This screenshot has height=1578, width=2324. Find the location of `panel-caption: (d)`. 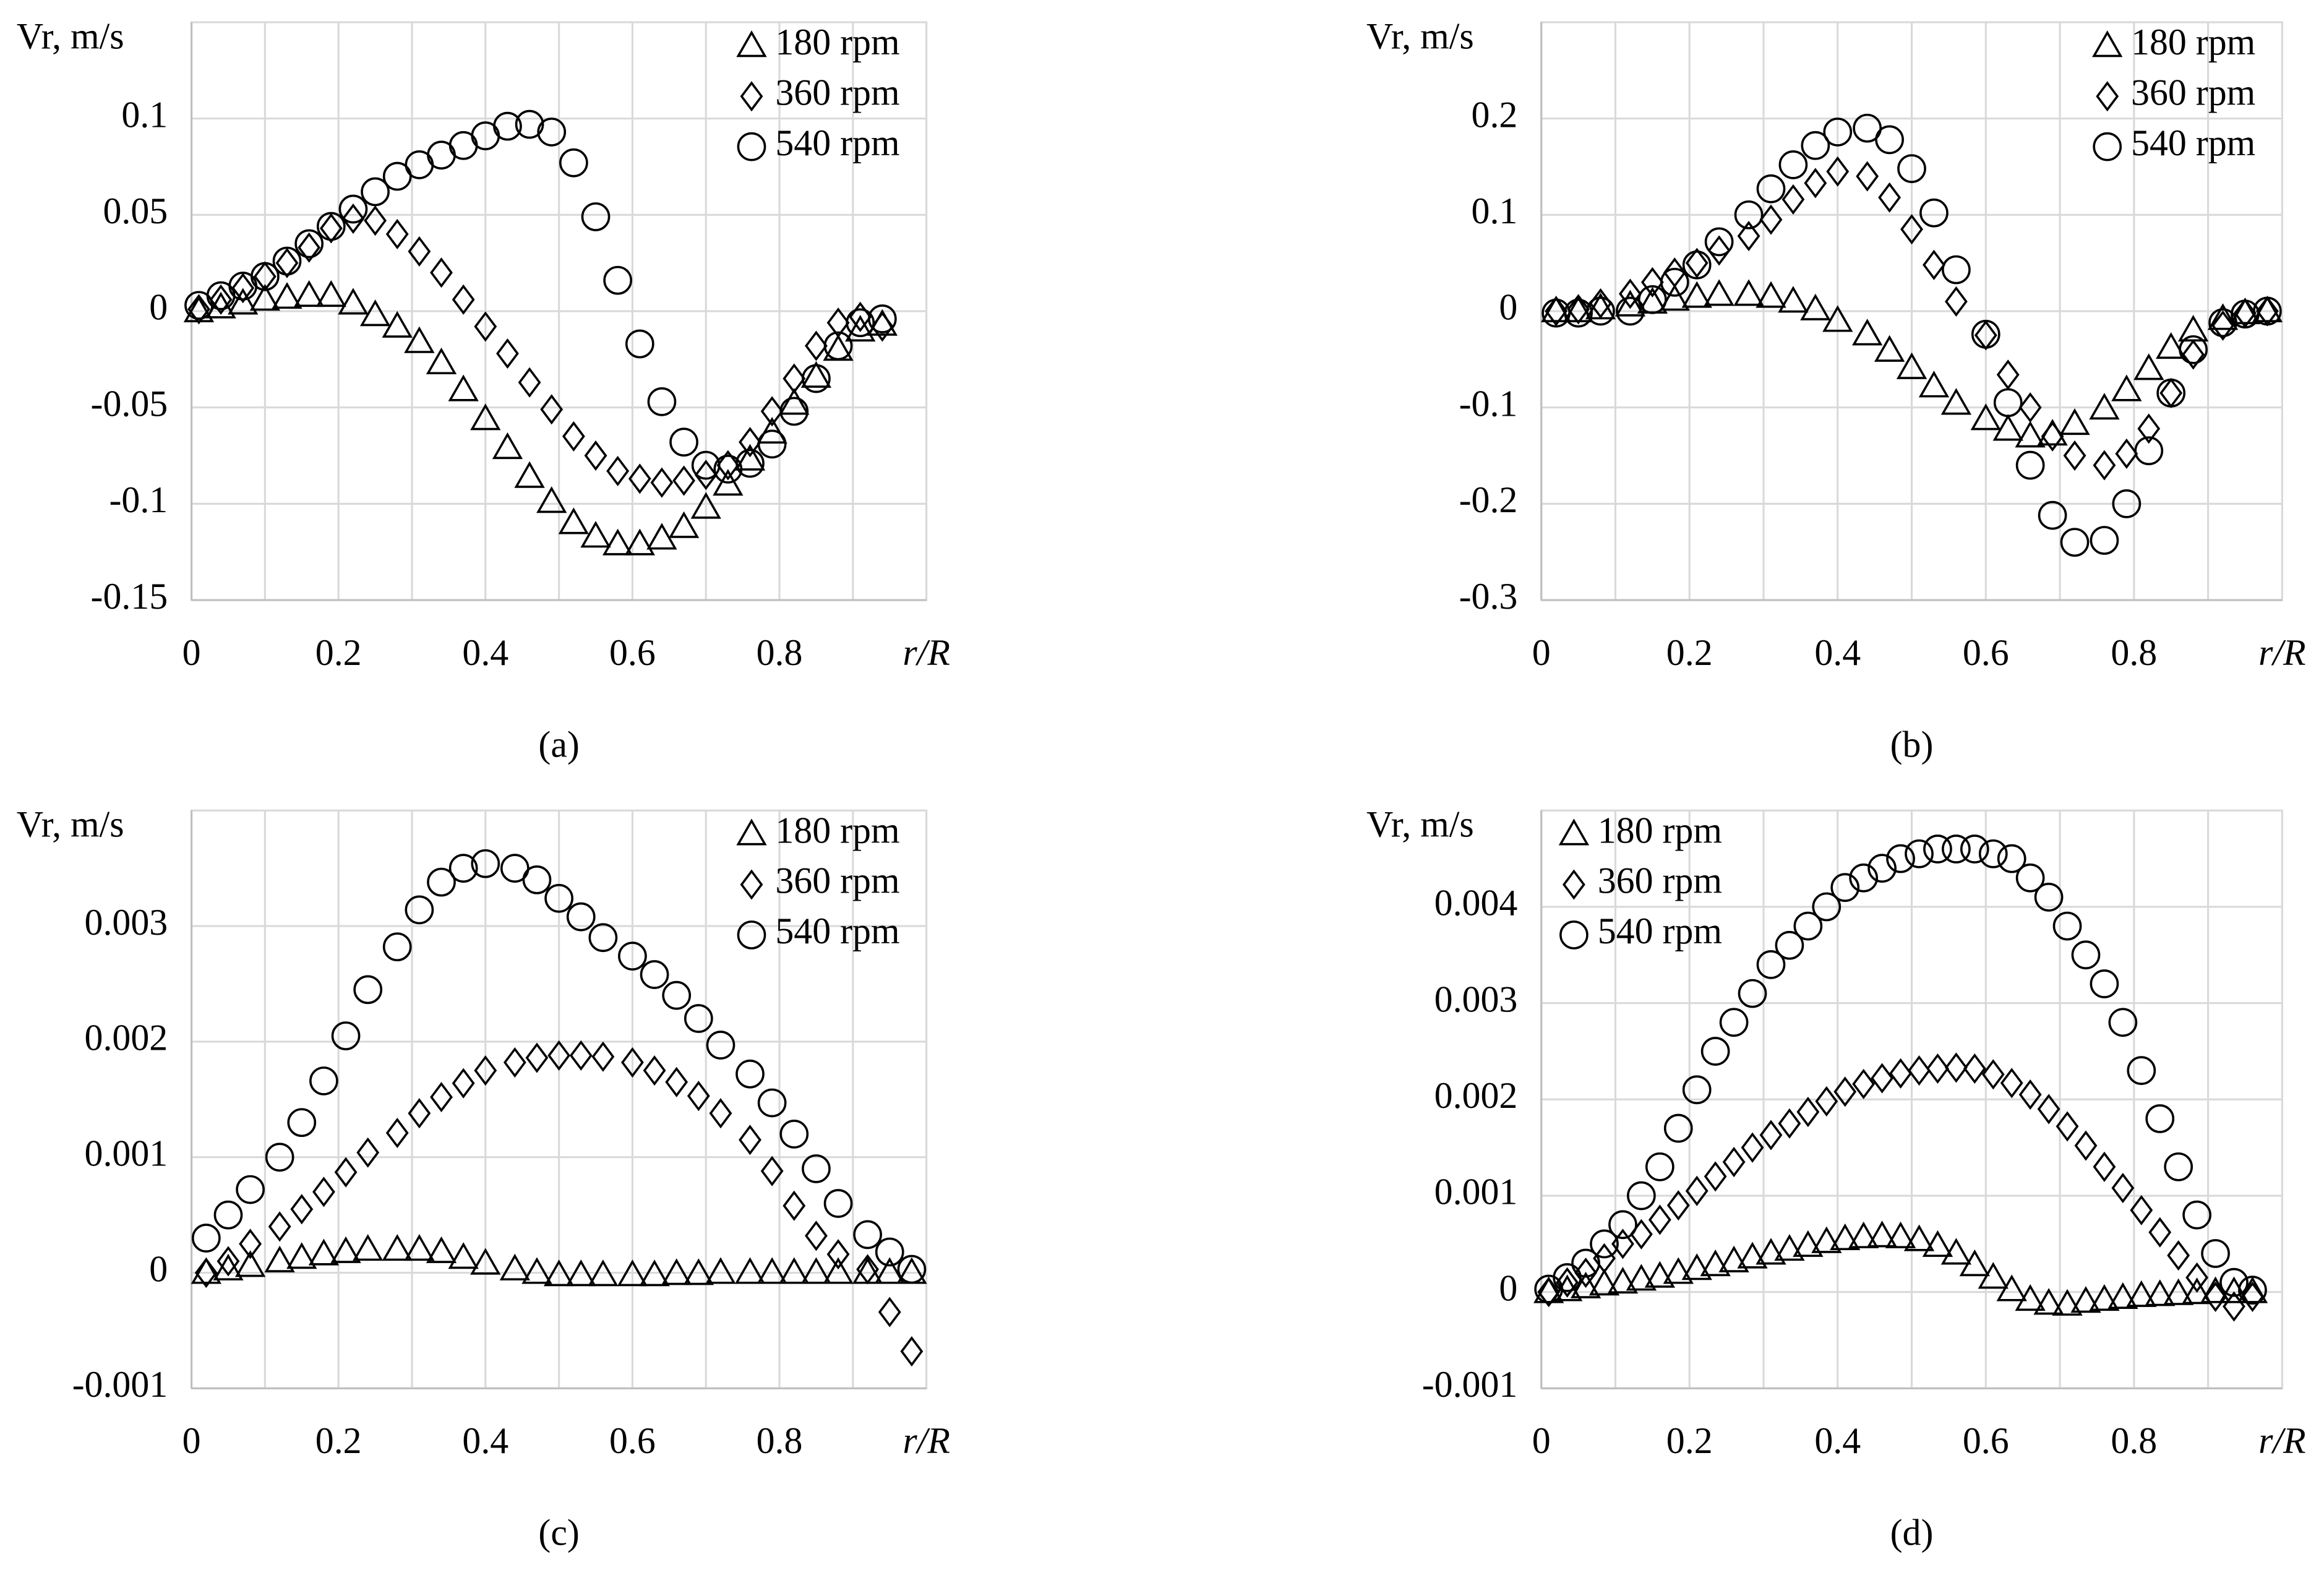

panel-caption: (d) is located at coordinates (1912, 1532).